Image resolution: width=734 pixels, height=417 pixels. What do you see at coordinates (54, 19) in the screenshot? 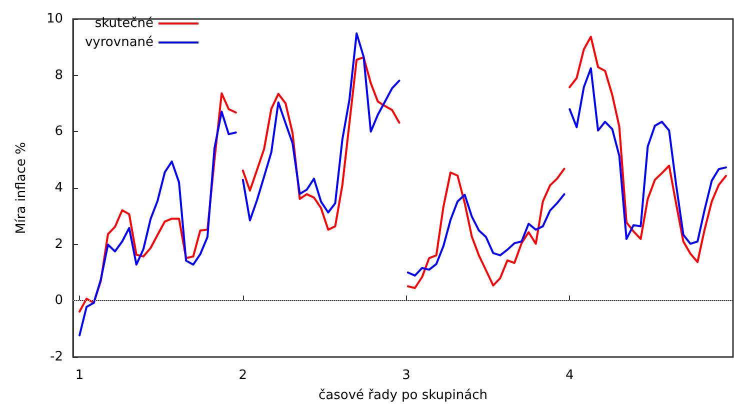
I see `y-tick-label: 10` at bounding box center [54, 19].